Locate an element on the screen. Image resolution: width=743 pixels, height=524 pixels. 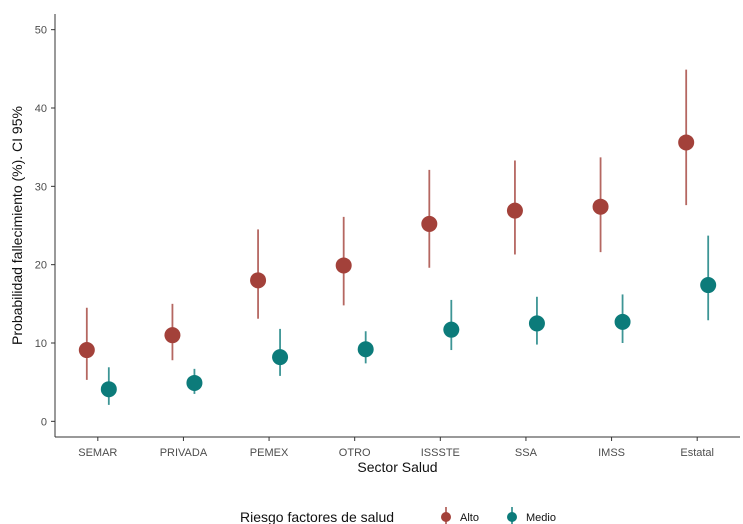
y-tick-label: 0 is located at coordinates (44, 422).